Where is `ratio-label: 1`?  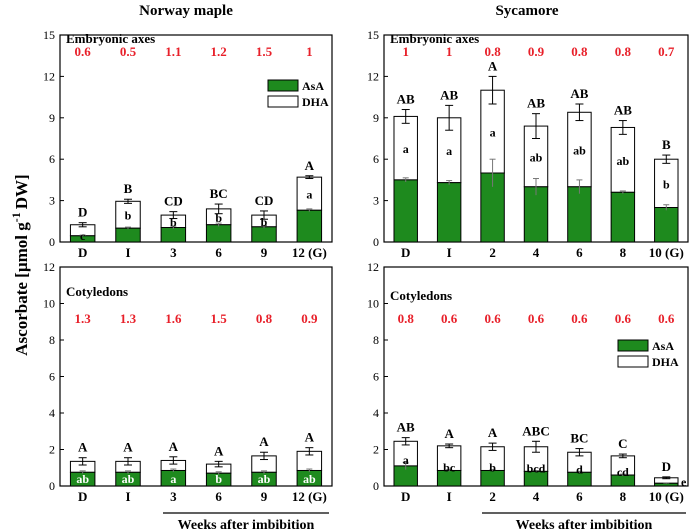
ratio-label: 1 is located at coordinates (309, 51).